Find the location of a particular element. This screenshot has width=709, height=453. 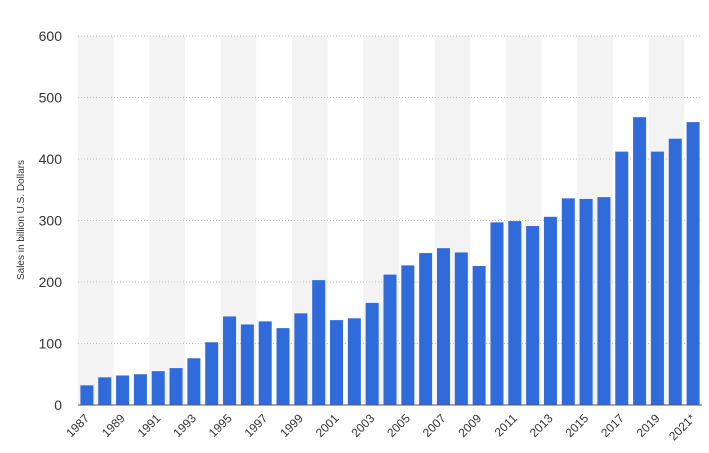

x-tick-label: 2009 is located at coordinates (469, 425).